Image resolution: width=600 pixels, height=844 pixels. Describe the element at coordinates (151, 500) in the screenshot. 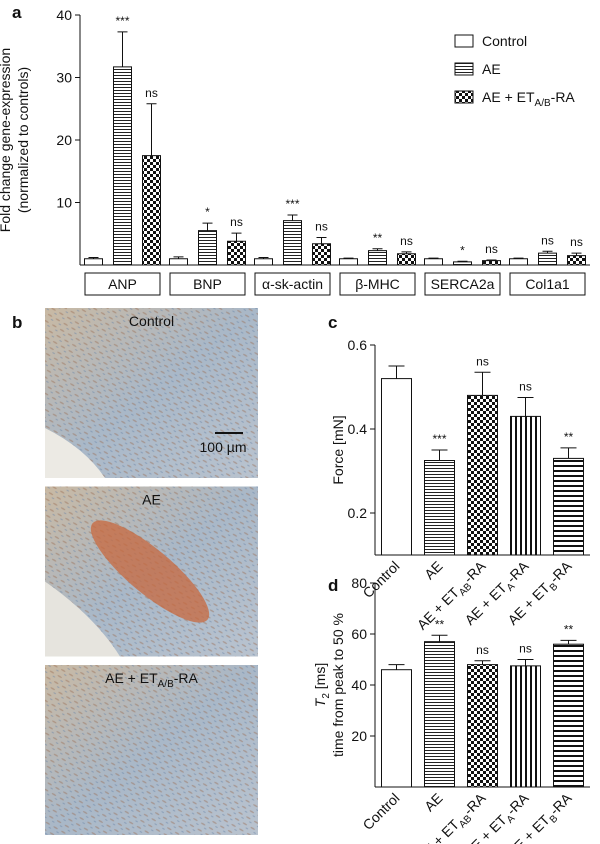

I see `image-label: AE` at that location.